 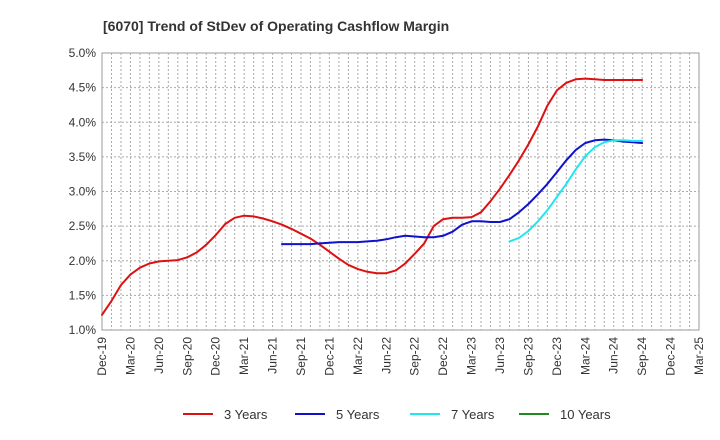 I want to click on x-tick-label: Dec-23, so click(x=557, y=356).